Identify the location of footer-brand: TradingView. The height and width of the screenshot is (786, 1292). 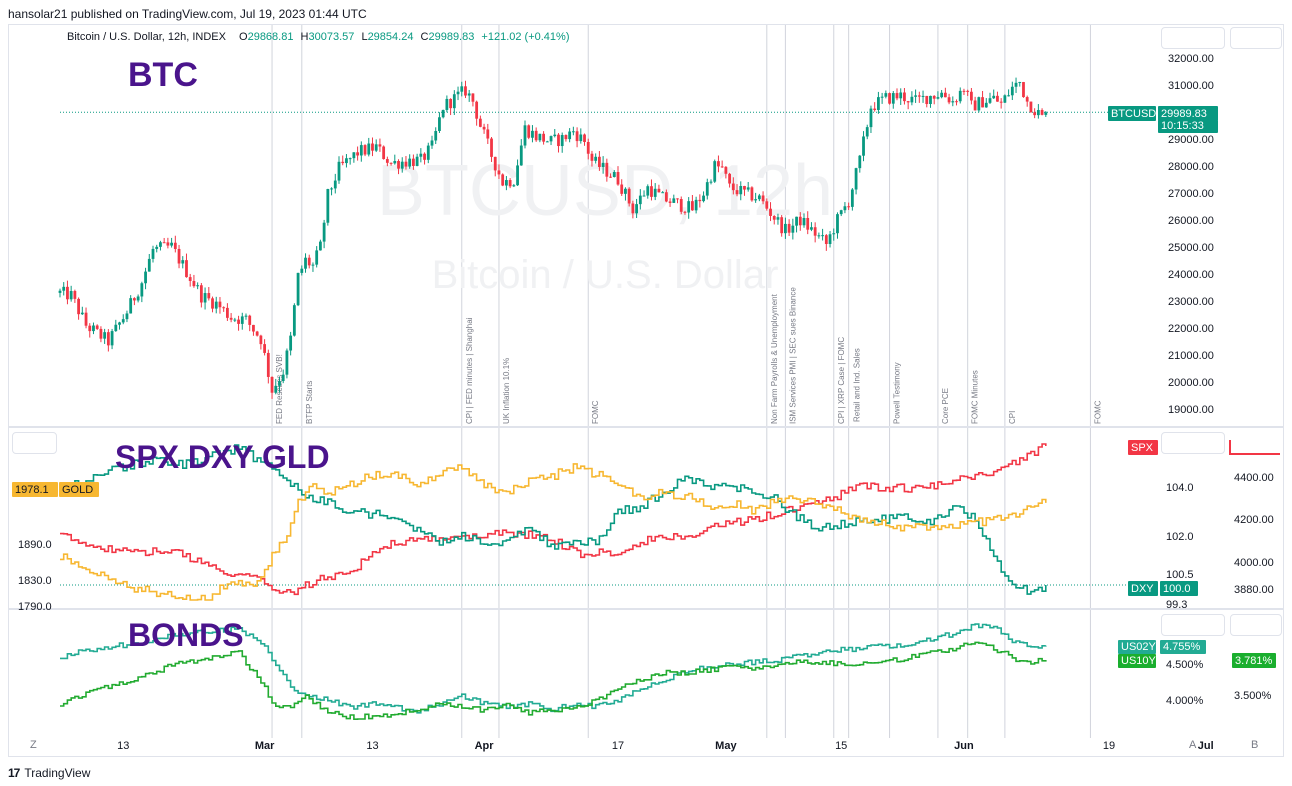
(57, 773).